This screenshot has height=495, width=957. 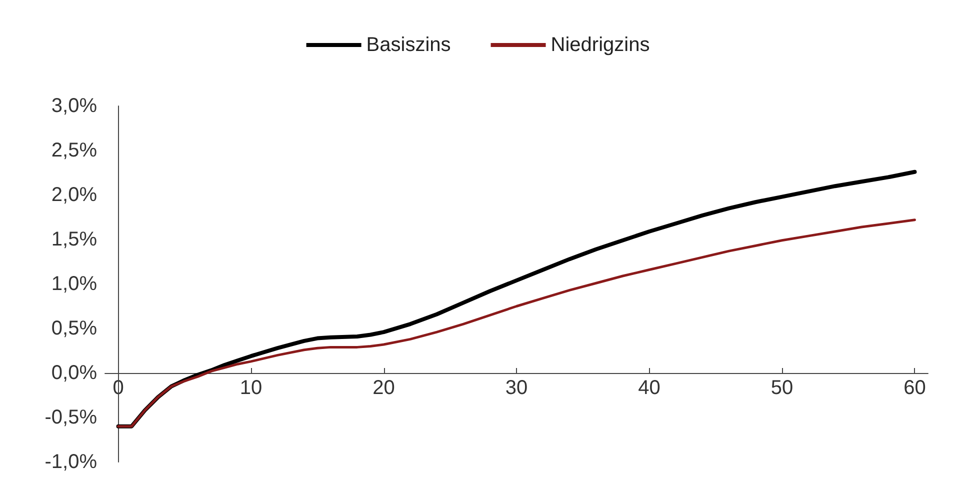 What do you see at coordinates (408, 45) in the screenshot?
I see `legend-label: Basiszins` at bounding box center [408, 45].